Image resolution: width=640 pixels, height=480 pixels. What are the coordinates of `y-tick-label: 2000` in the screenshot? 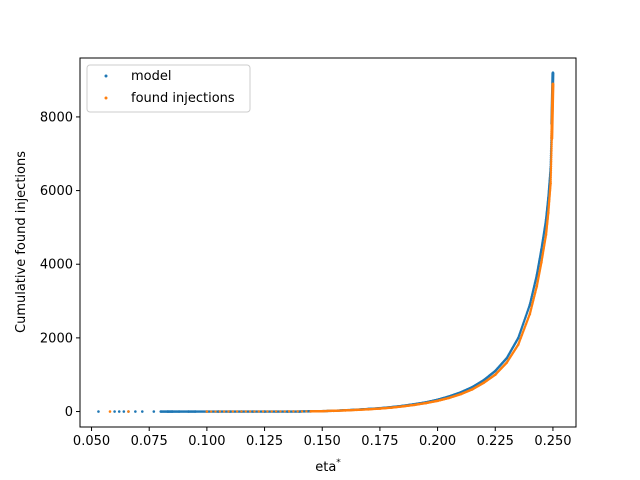 It's located at (56, 338).